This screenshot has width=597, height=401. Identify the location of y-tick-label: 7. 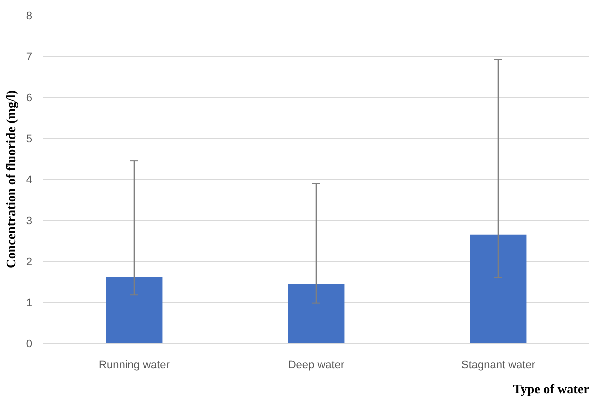
(29, 58).